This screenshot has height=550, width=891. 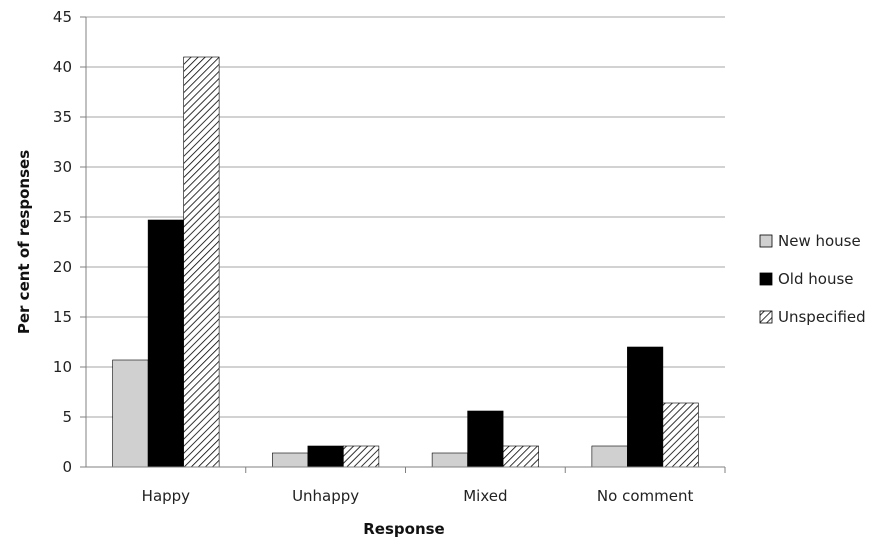 What do you see at coordinates (166, 496) in the screenshot?
I see `x-tick-label: Happy` at bounding box center [166, 496].